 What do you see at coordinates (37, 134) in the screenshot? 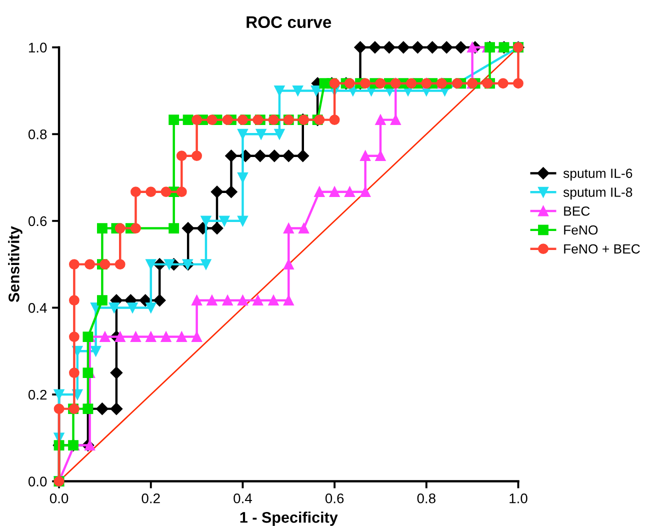
I see `y-tick-label: 0.8` at bounding box center [37, 134].